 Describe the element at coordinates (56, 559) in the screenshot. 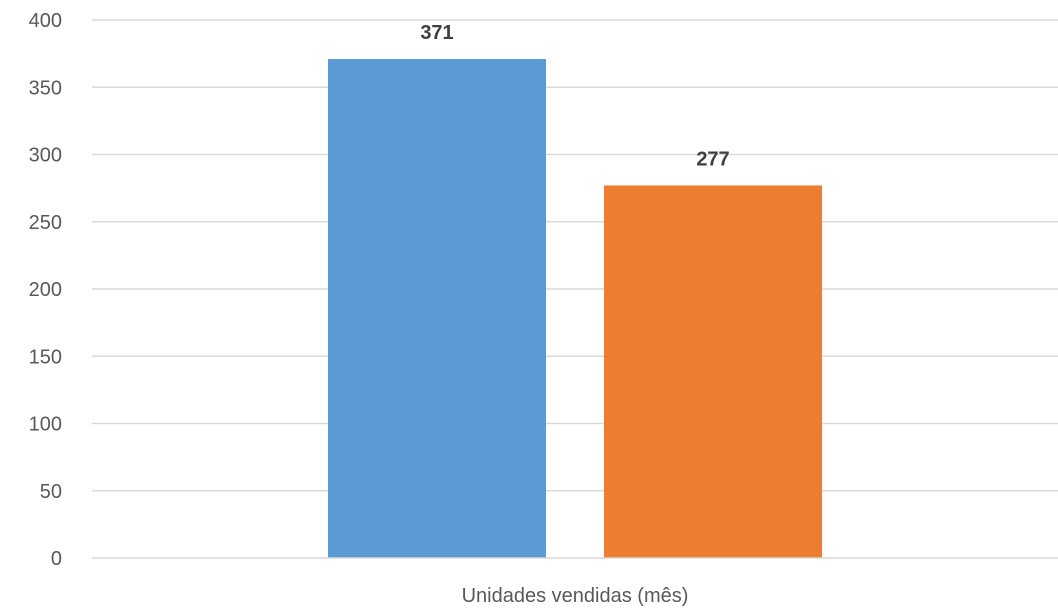

I see `y-tick-label: 0` at that location.